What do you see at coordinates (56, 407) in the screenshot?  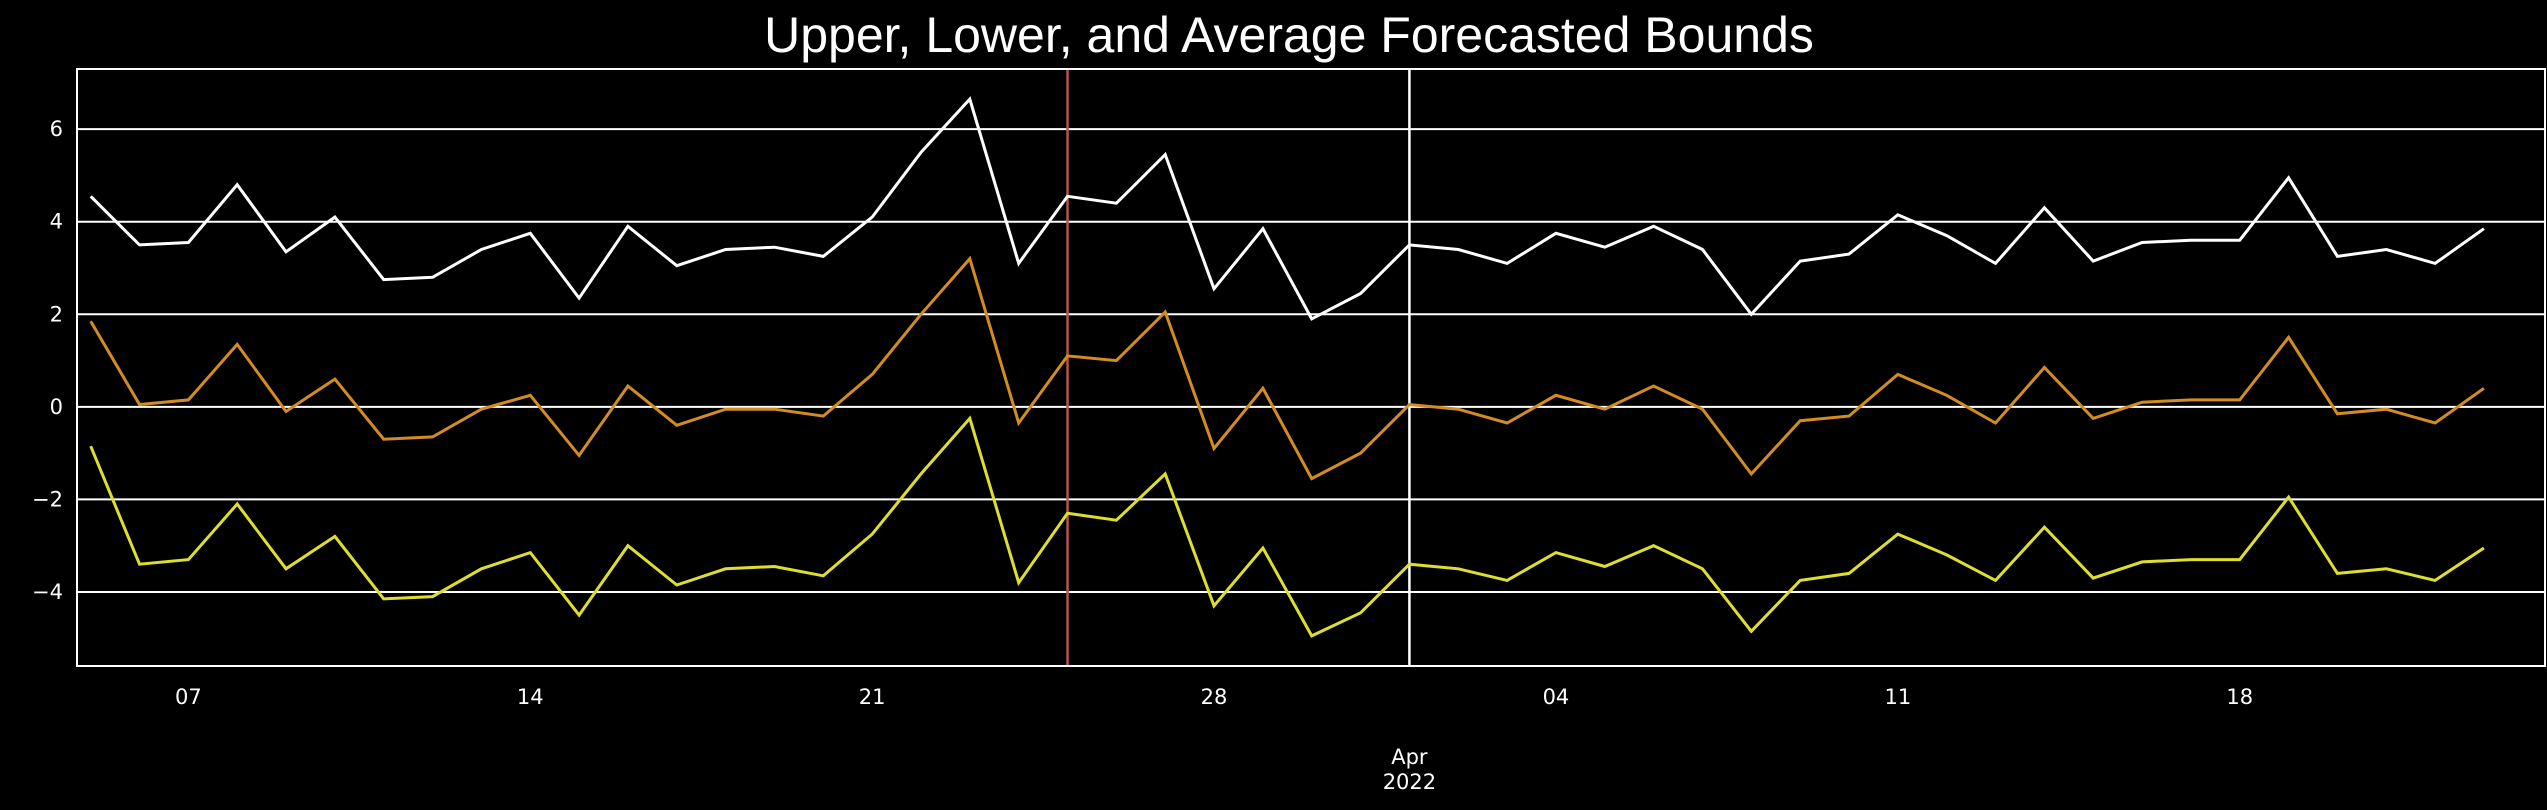 I see `y-tick-label: 0` at bounding box center [56, 407].